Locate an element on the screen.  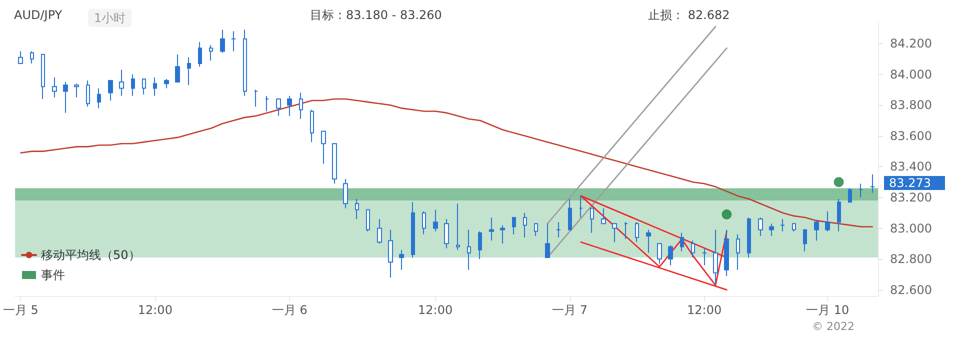
y-tick-label: 84.200 is located at coordinates (911, 43).